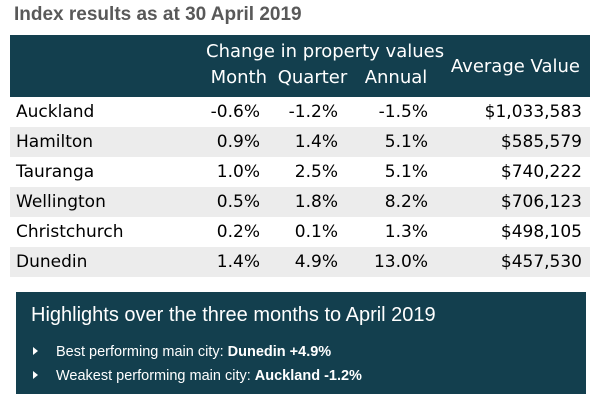 This screenshot has height=402, width=600. Describe the element at coordinates (396, 79) in the screenshot. I see `header-annual: Annual` at that location.